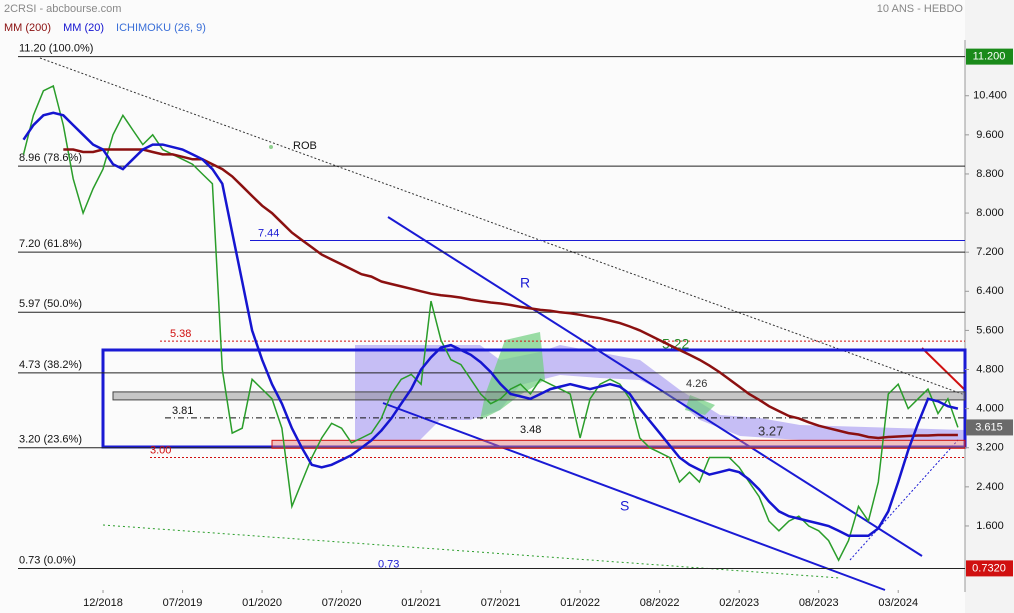 This screenshot has width=1014, height=613. What do you see at coordinates (180, 334) in the screenshot?
I see `level-label: 5.38` at bounding box center [180, 334].